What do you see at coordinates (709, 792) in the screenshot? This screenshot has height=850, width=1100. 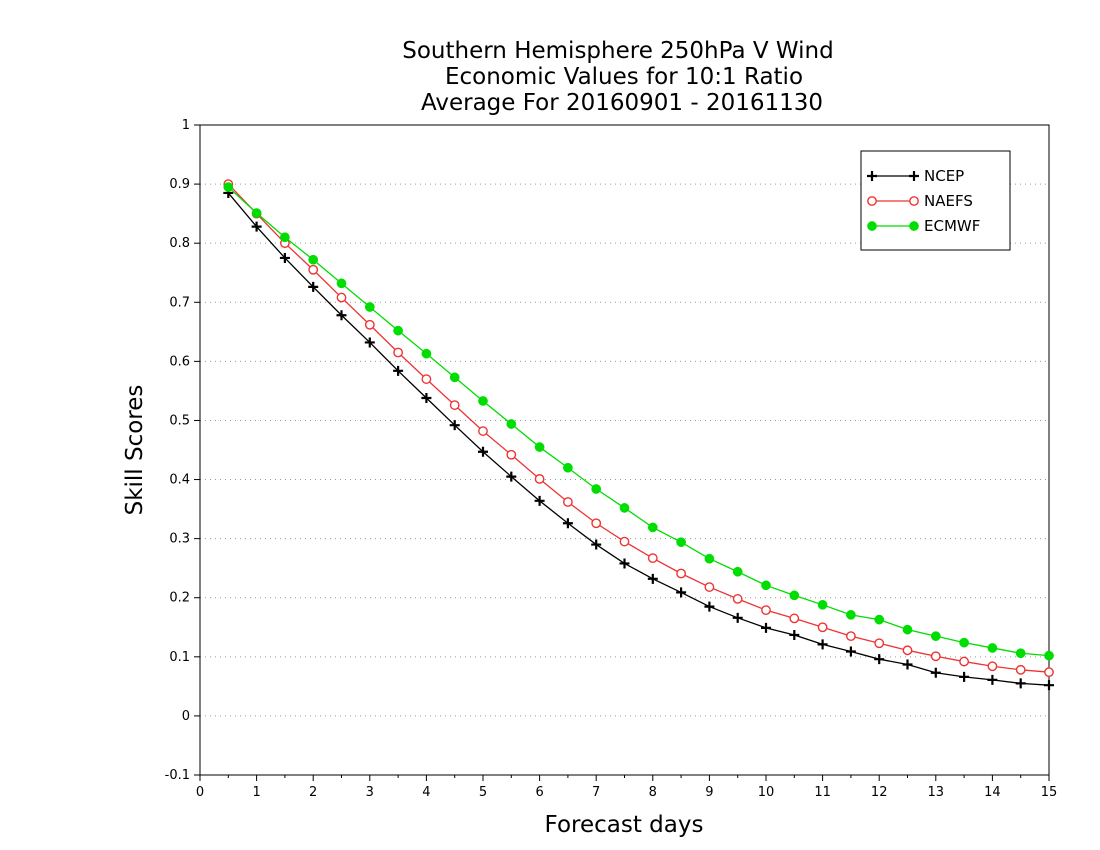 I see `x-tick-label: 9` at bounding box center [709, 792].